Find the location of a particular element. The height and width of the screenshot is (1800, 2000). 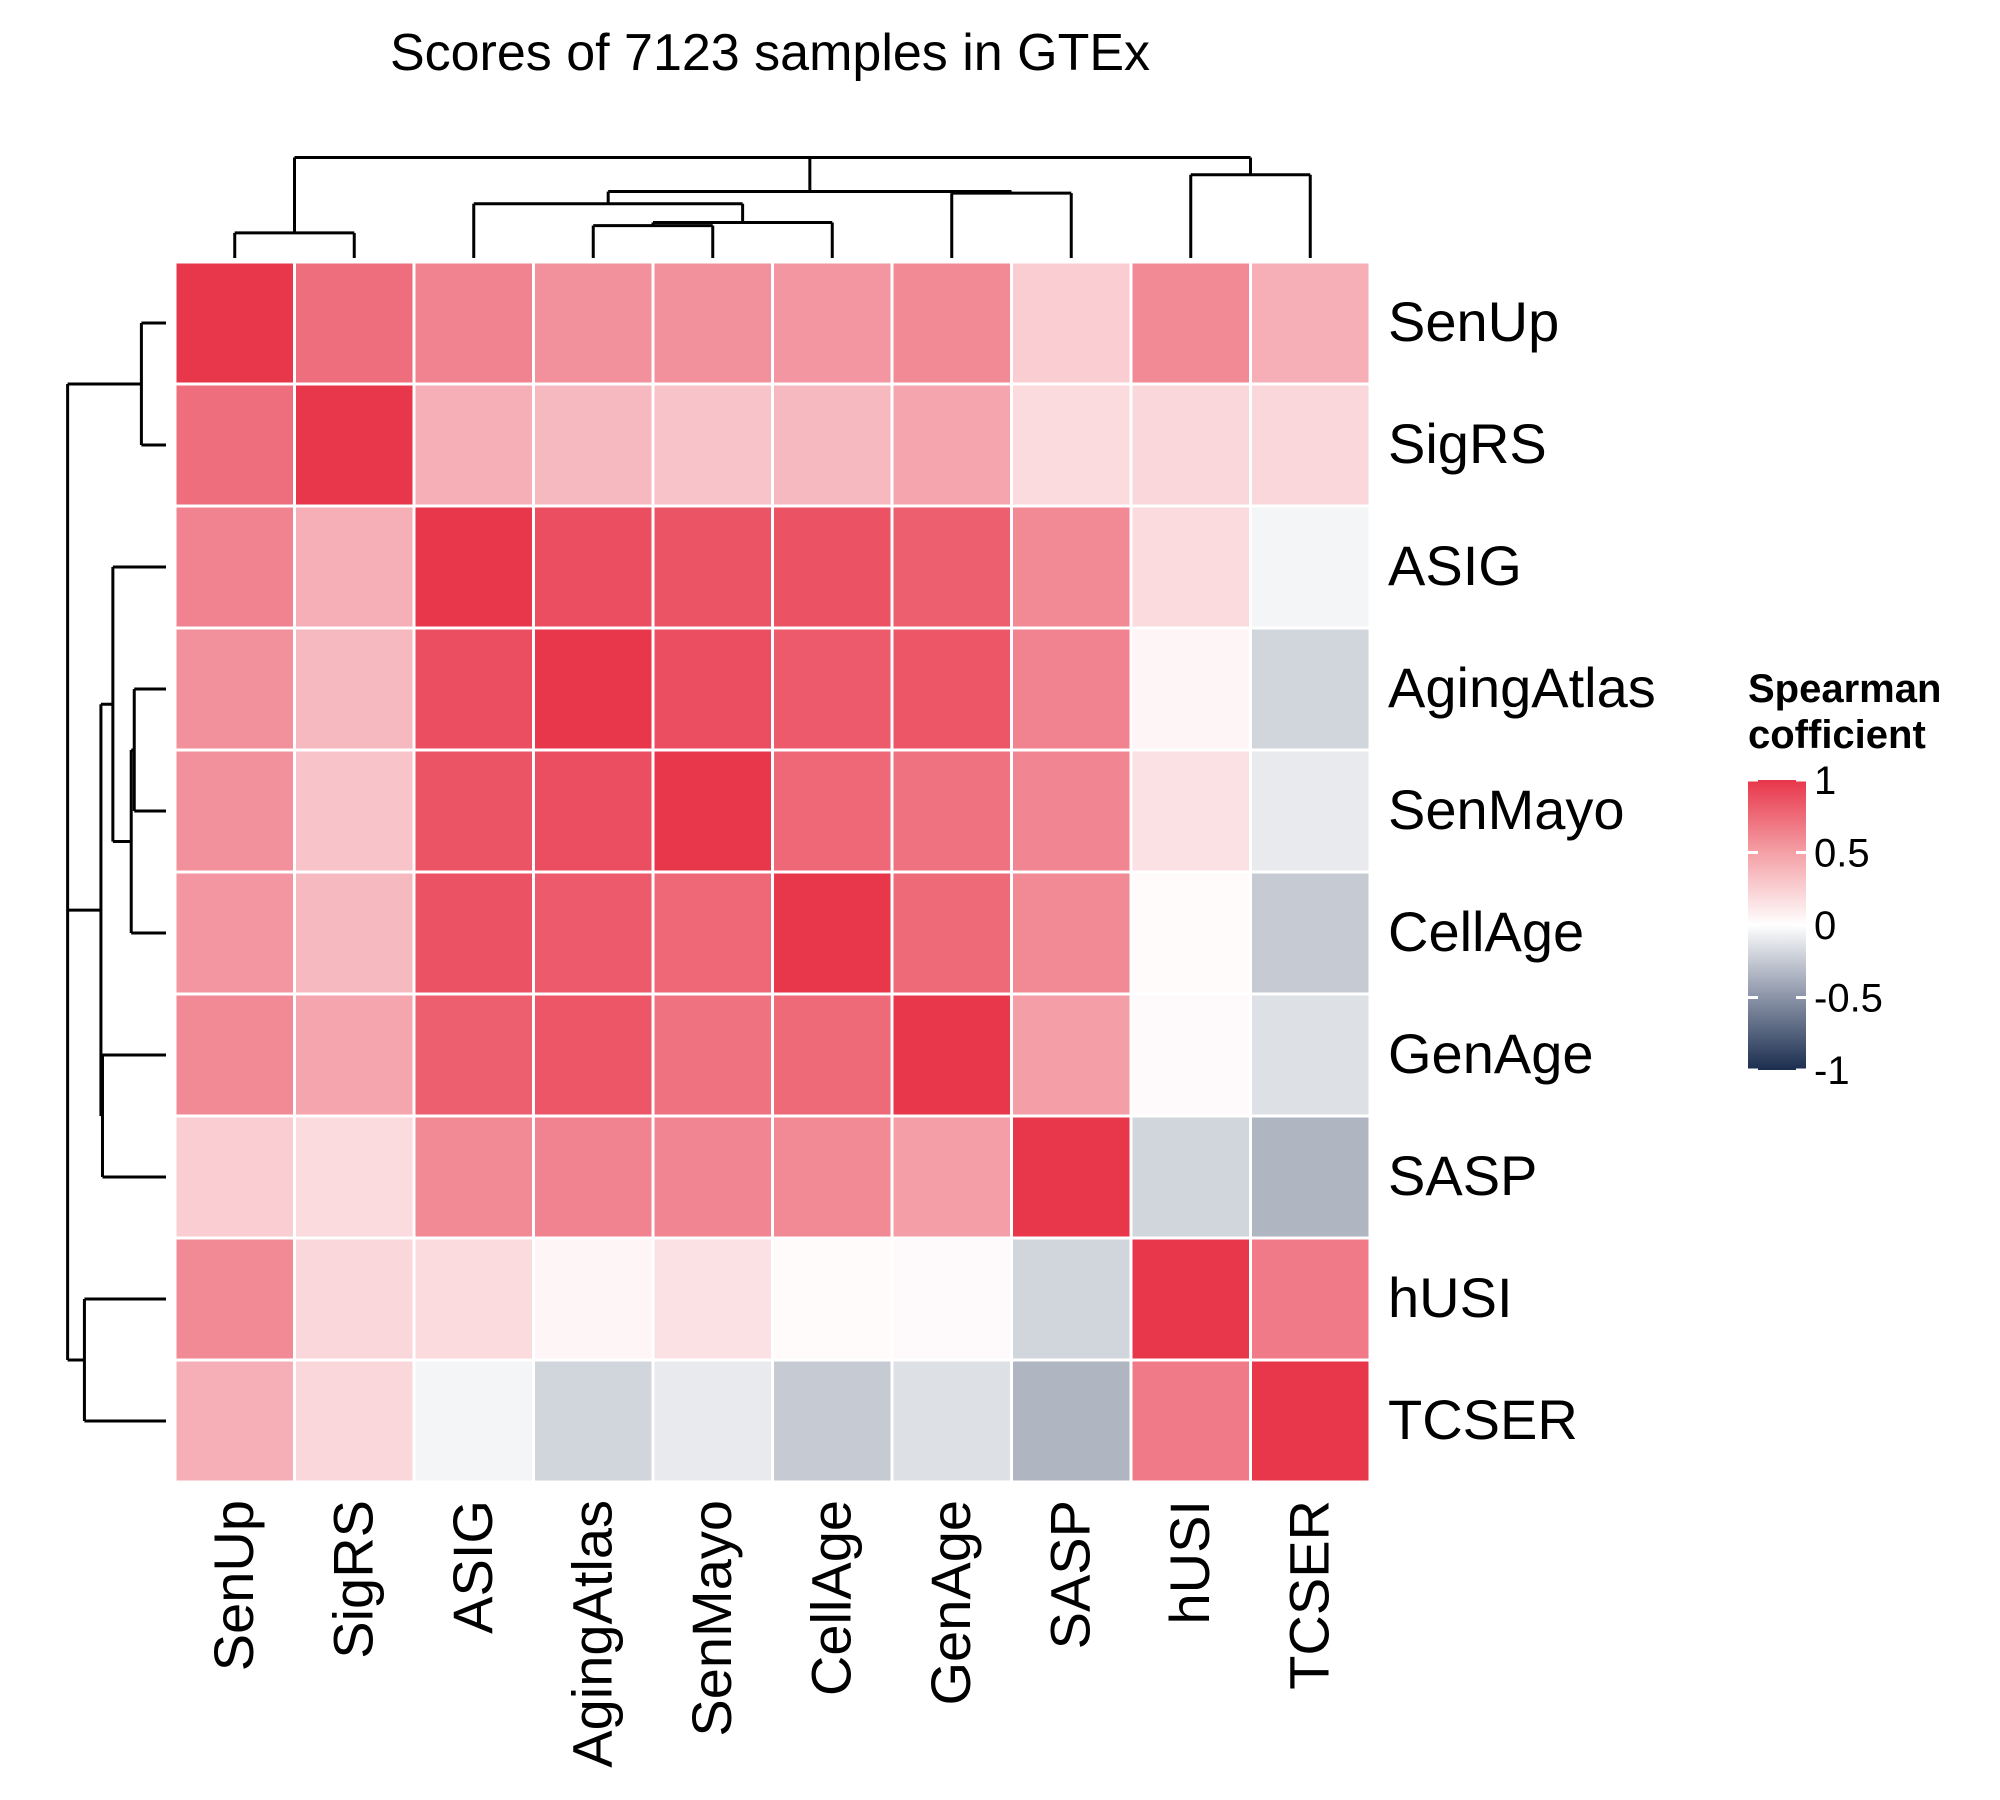

legend-tick-label: -1 is located at coordinates (1832, 1071).